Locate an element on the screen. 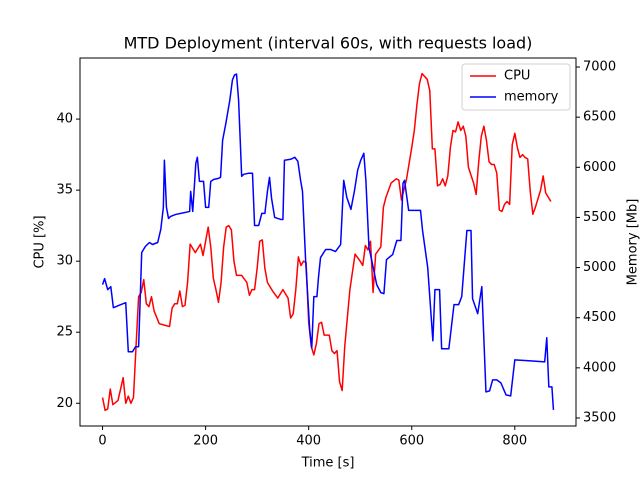 The image size is (640, 480). x-axis-label: Time [s] is located at coordinates (328, 463).